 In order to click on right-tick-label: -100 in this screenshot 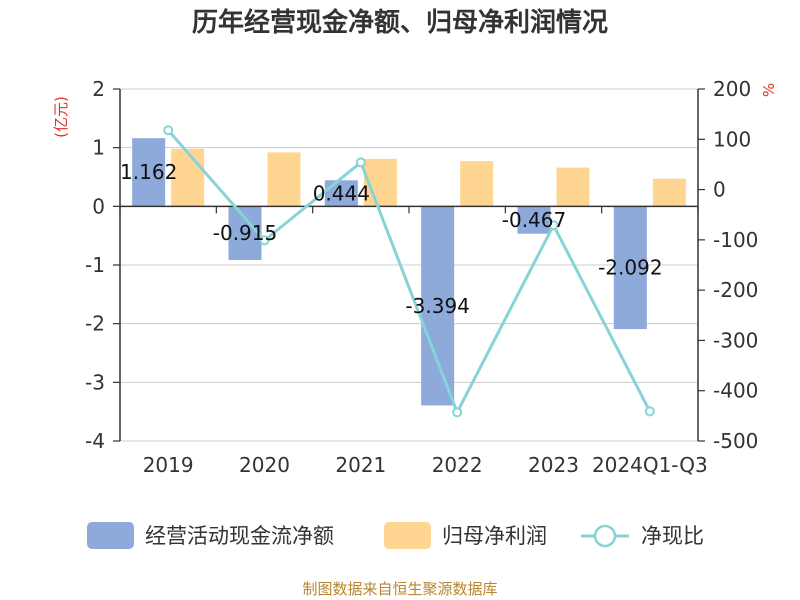, I will do `click(735, 240)`.